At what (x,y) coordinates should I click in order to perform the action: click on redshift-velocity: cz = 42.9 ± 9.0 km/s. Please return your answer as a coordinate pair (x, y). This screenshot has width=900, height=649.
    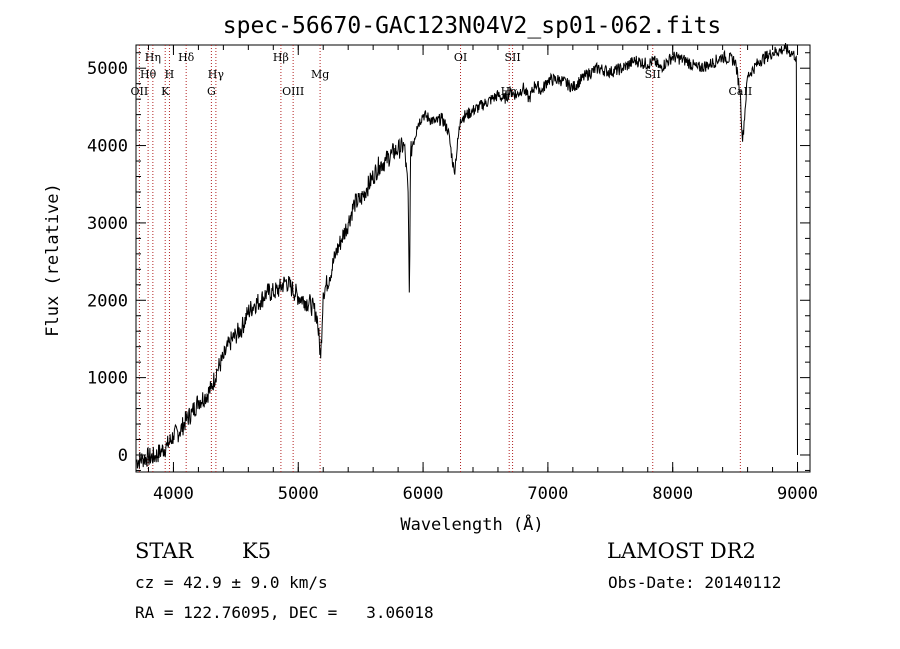
    Looking at the image, I should click on (231, 582).